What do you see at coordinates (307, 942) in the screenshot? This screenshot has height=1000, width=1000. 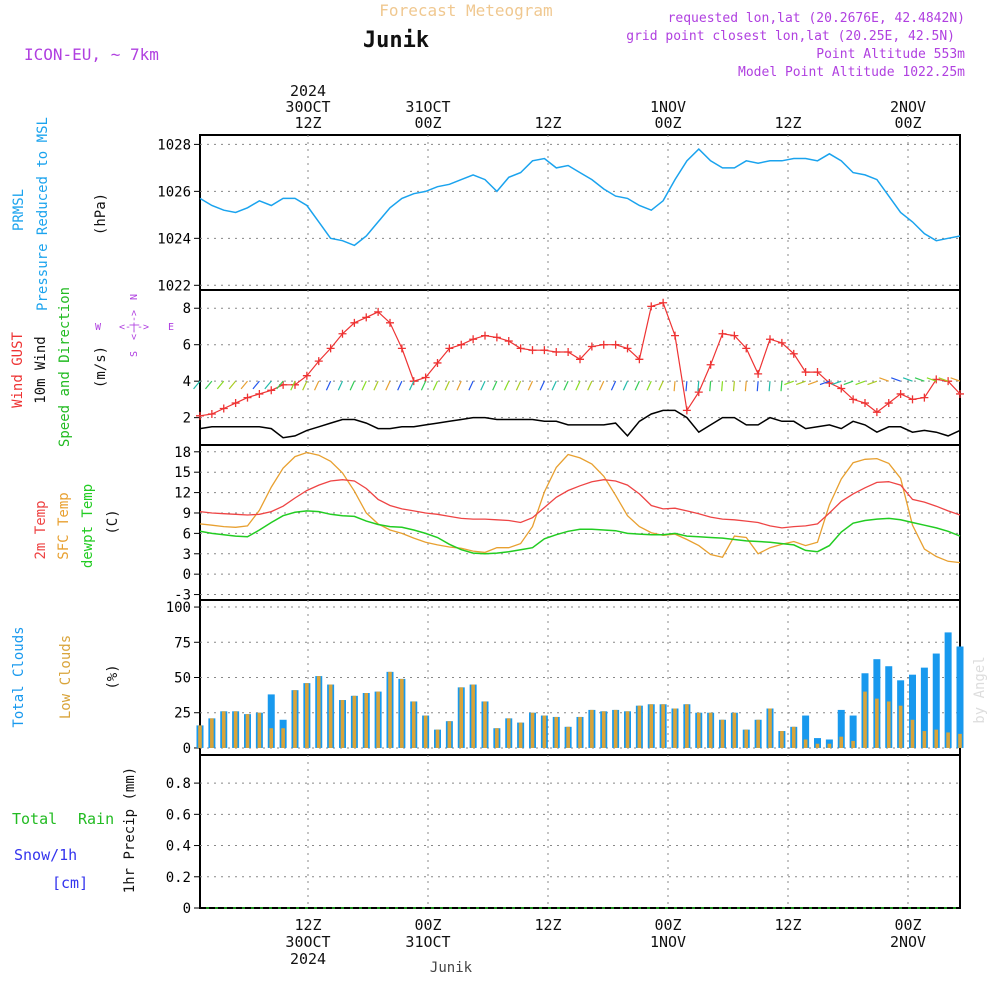 I see `time-label-bottom: 30OCT` at bounding box center [307, 942].